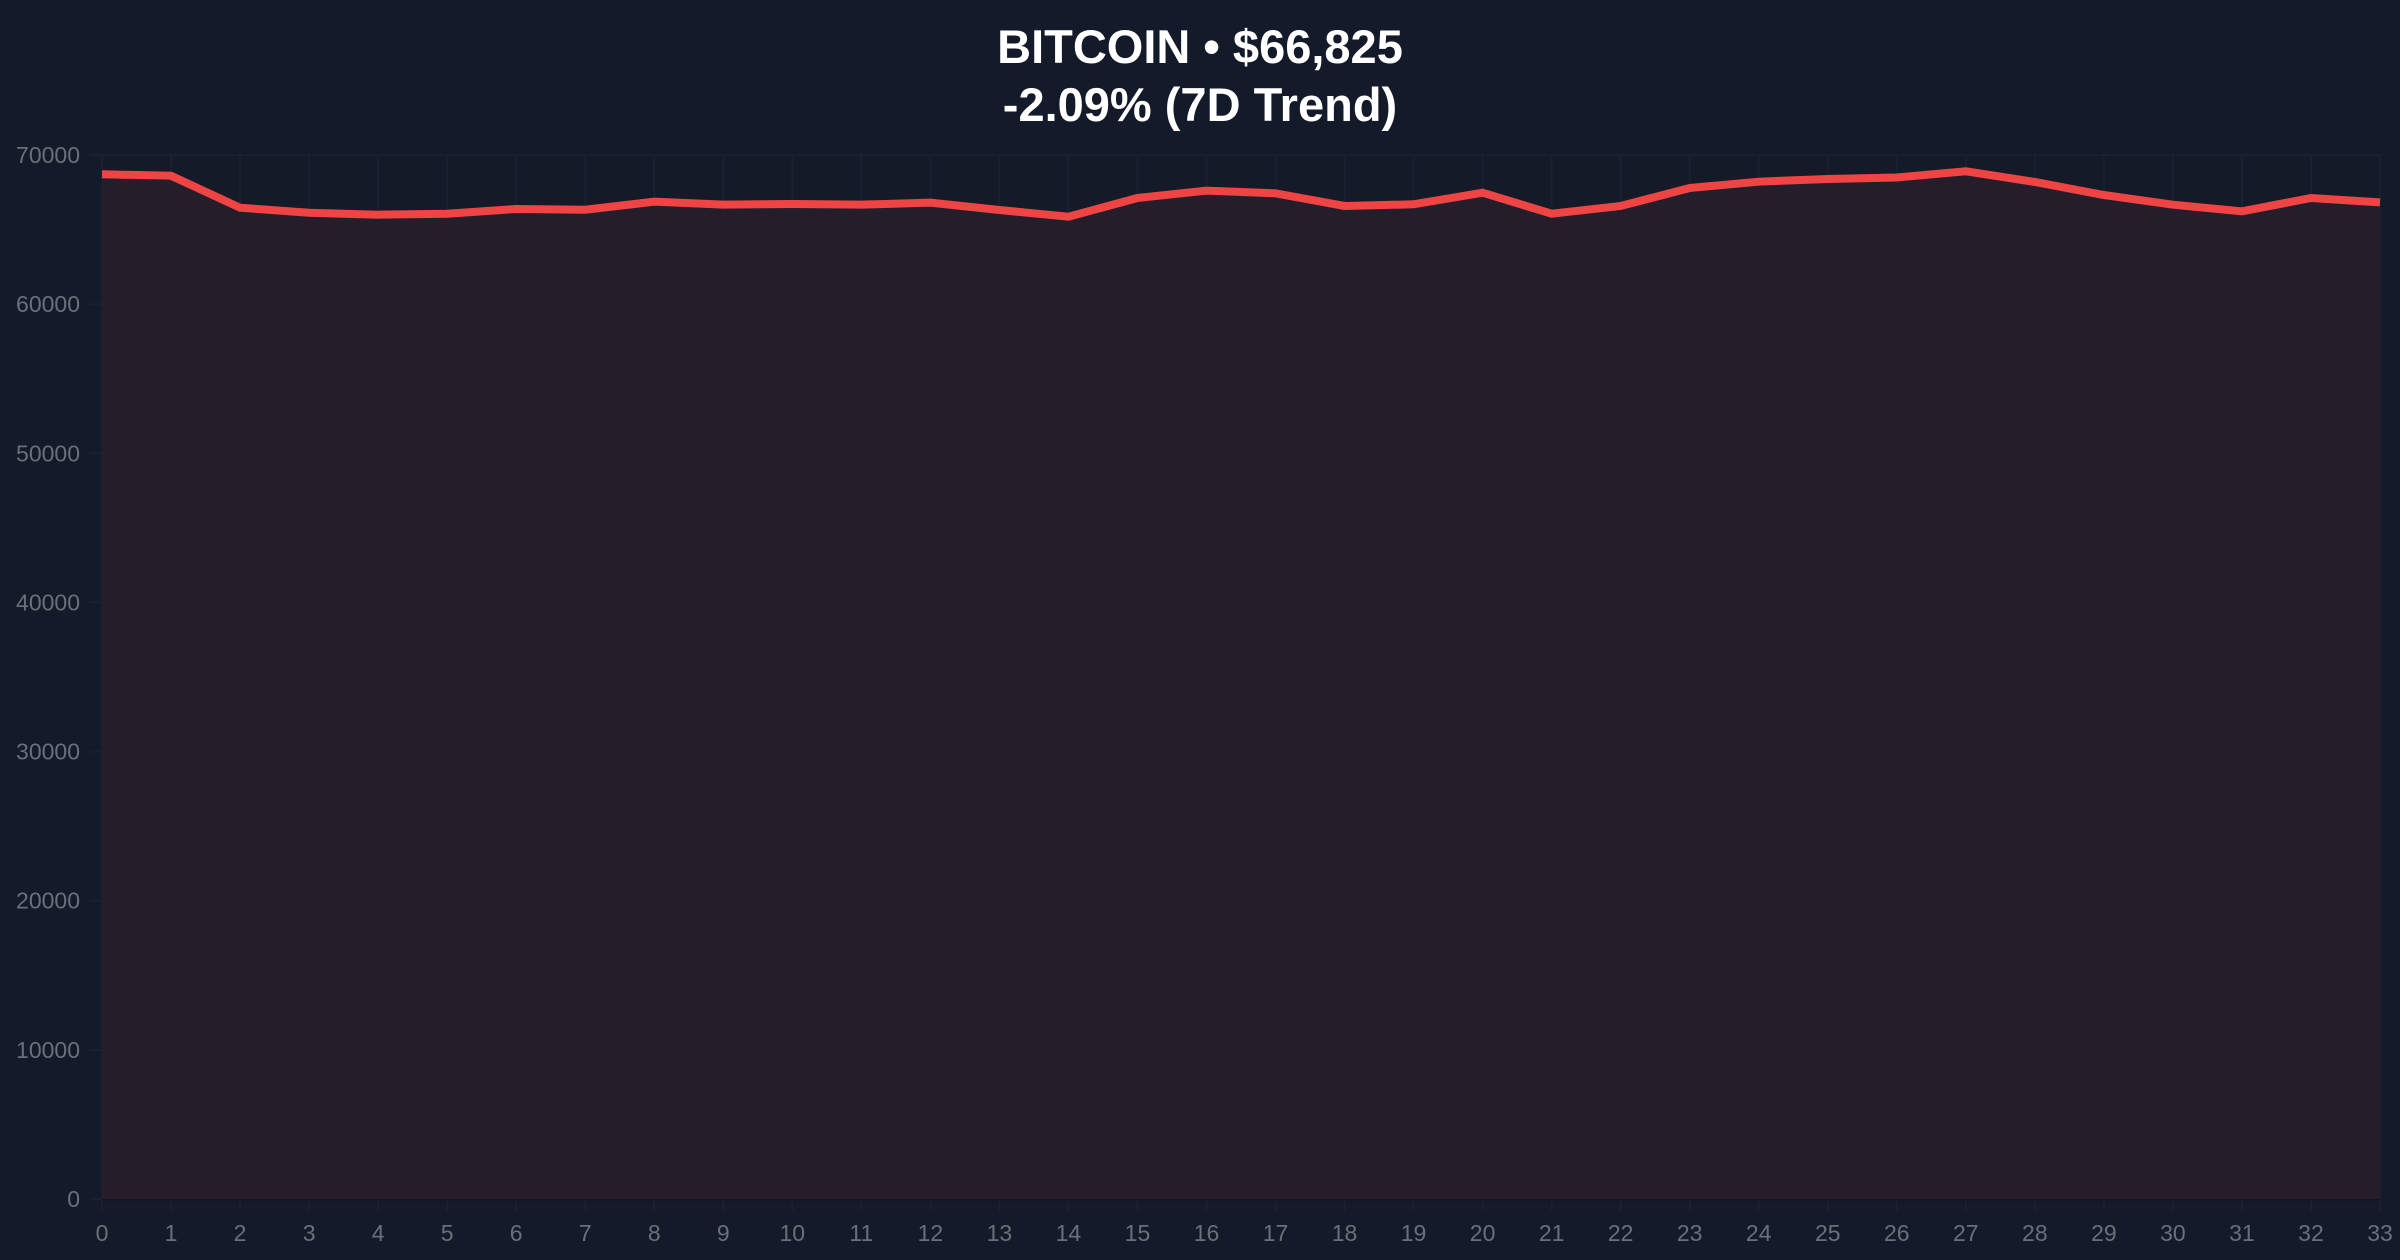 Image resolution: width=2400 pixels, height=1260 pixels. Describe the element at coordinates (48, 752) in the screenshot. I see `y-tick-label: 30000` at that location.